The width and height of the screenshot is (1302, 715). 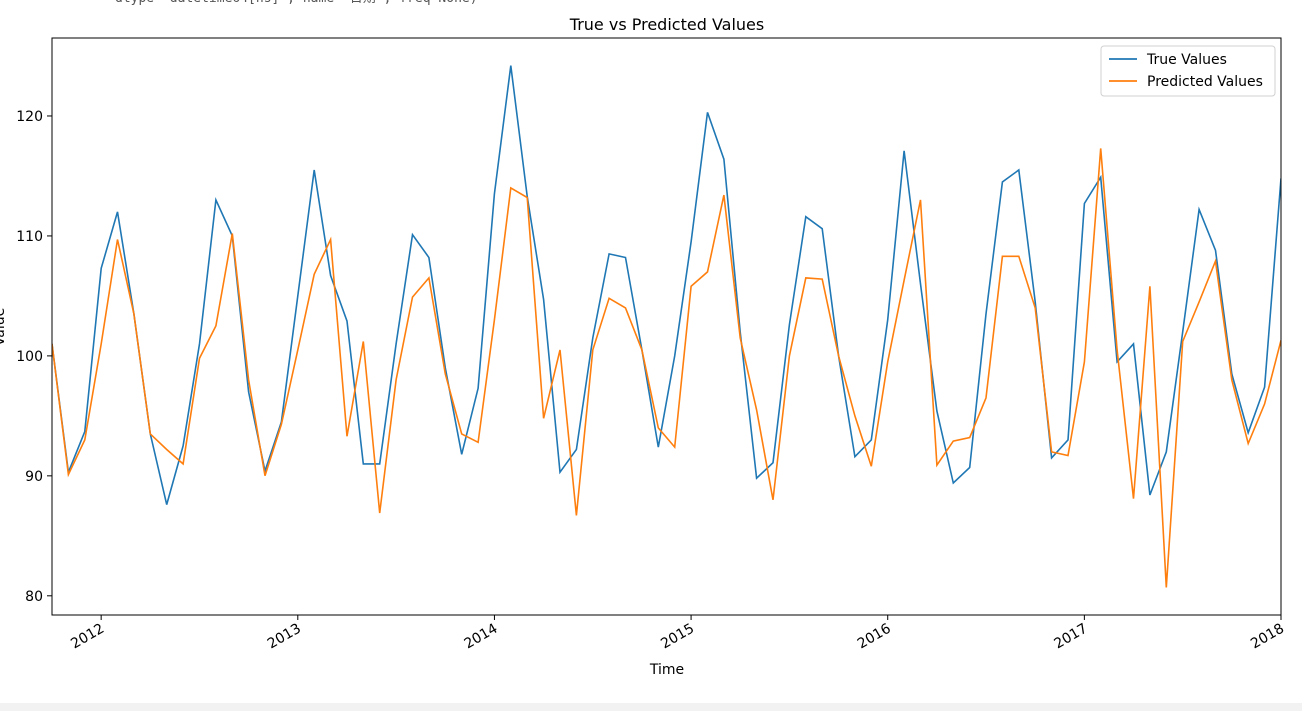 I want to click on x-tick-label: 2018, so click(x=1267, y=637).